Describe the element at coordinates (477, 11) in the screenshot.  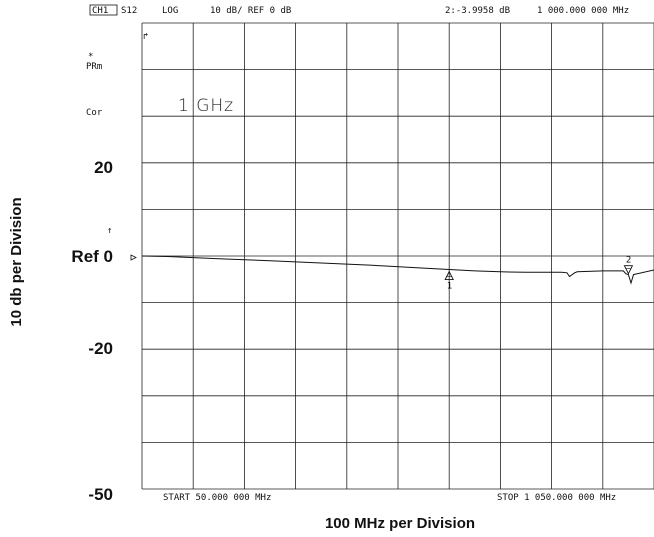
I see `marker-readout: 2:-3.9958 dB` at that location.